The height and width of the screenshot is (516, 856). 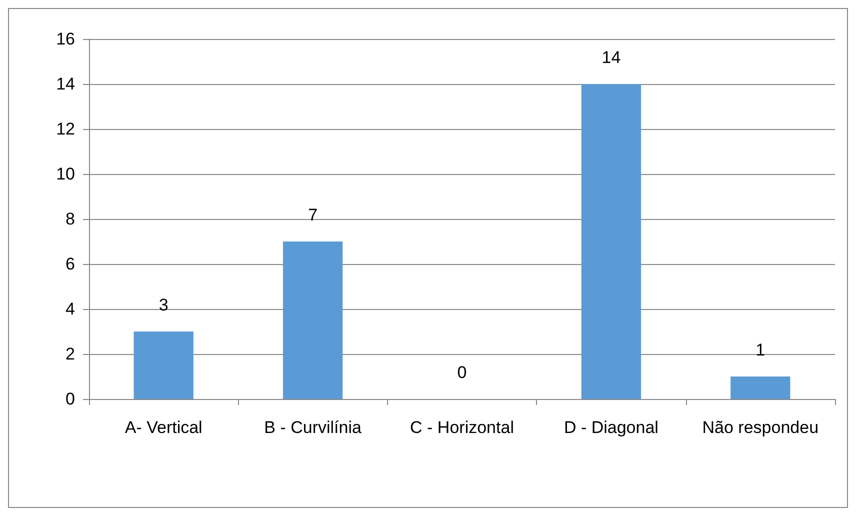 I want to click on y-tick-label: 10, so click(x=65, y=174).